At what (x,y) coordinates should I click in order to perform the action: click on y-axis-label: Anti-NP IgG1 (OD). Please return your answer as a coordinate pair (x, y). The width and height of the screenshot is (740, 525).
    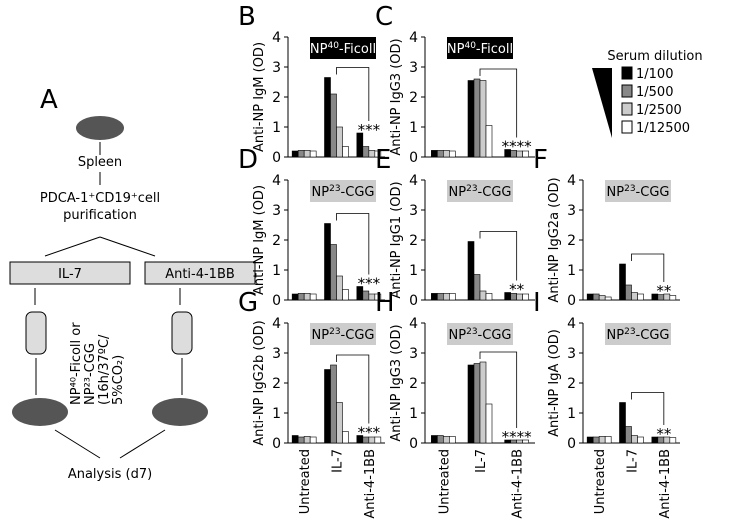
    Looking at the image, I should click on (396, 239).